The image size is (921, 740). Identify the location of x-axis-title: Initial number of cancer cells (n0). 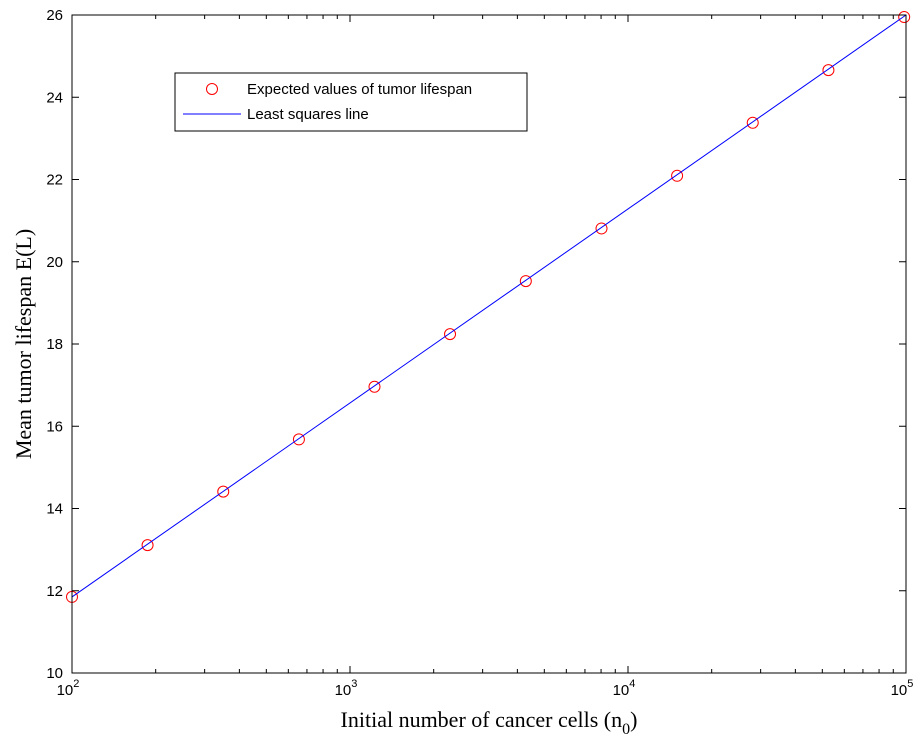
(489, 722).